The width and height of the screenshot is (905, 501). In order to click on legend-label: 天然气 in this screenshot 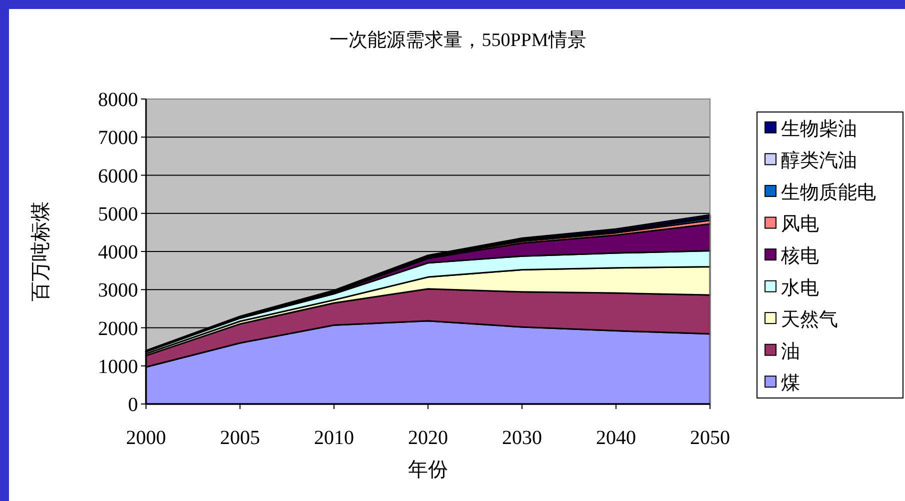, I will do `click(809, 320)`.